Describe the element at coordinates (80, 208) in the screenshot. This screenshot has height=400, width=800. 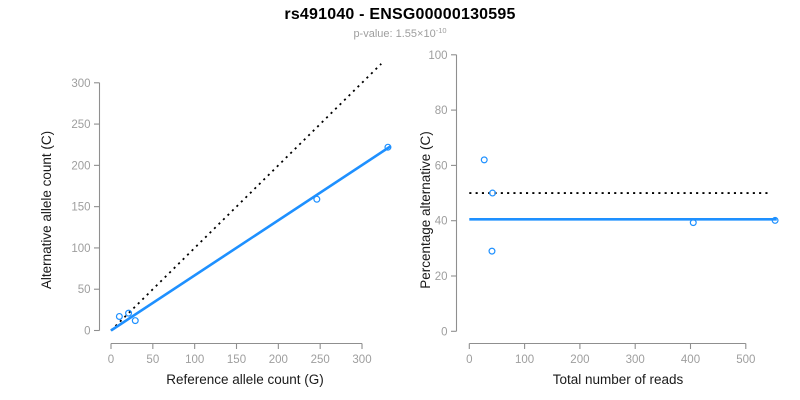
I see `y-tick-label: 150` at that location.